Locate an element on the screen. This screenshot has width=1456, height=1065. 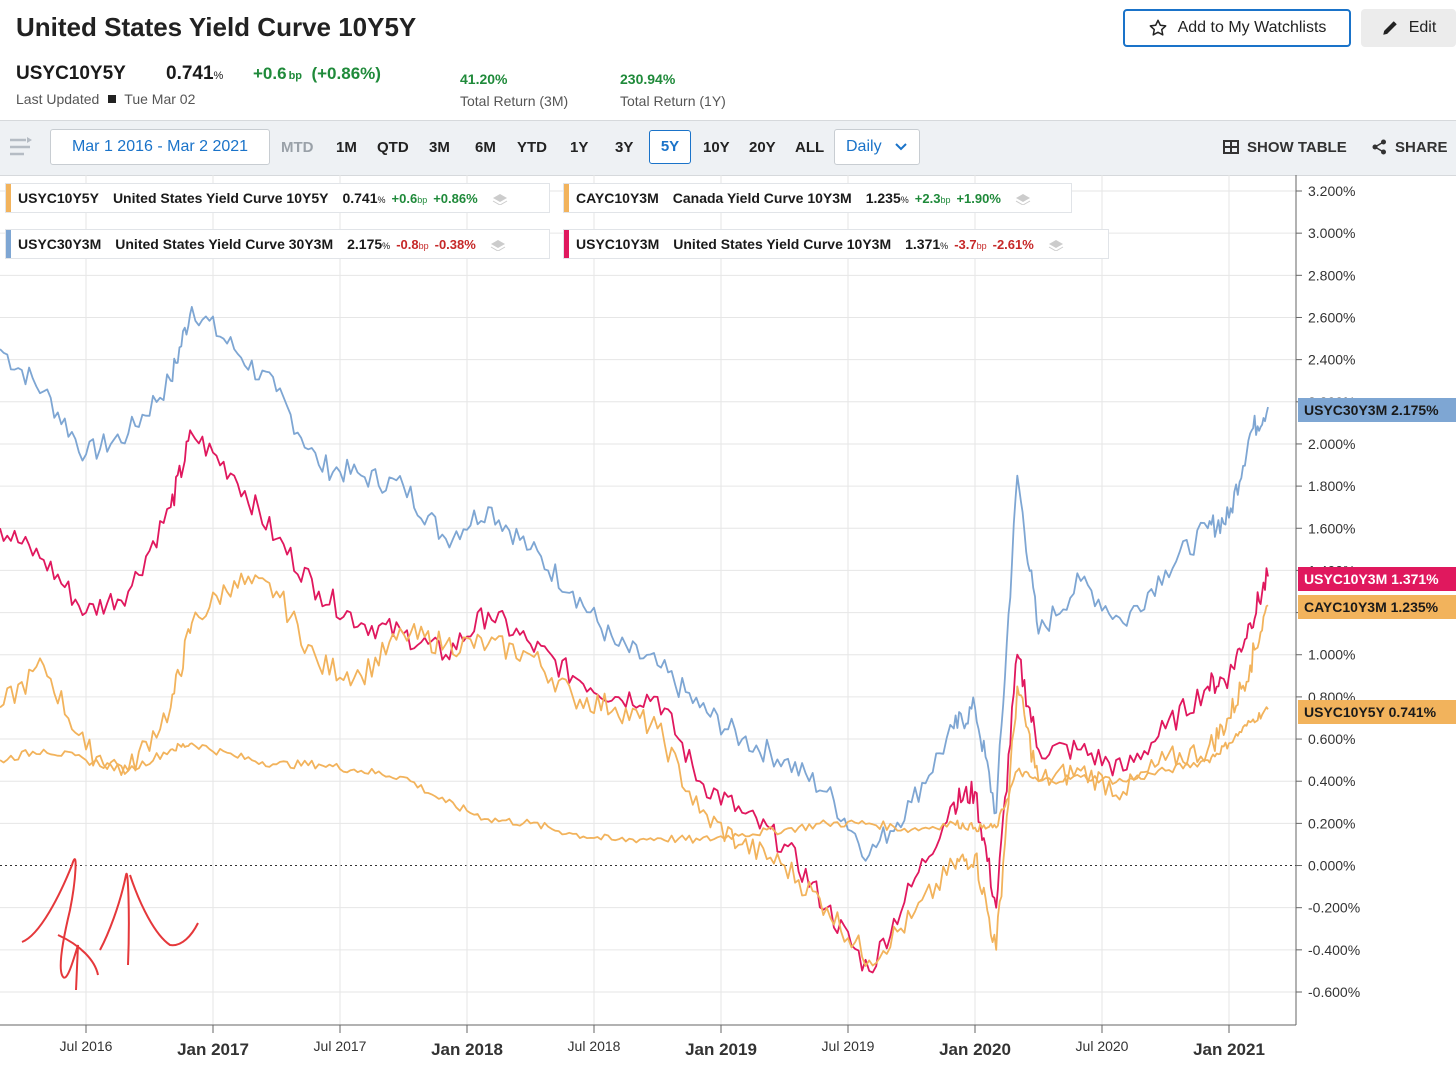
x-tick-label: Jul 2017 is located at coordinates (340, 1046).